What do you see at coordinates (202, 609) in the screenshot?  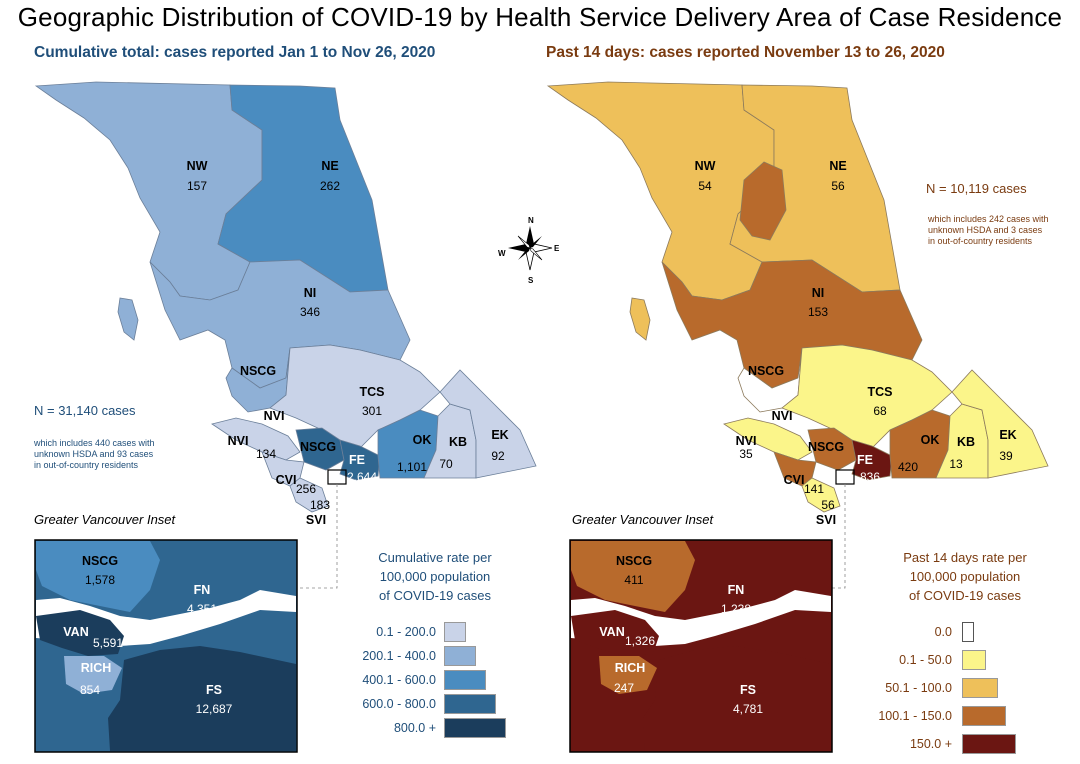 I see `inset-value-fn-left: 4,351` at bounding box center [202, 609].